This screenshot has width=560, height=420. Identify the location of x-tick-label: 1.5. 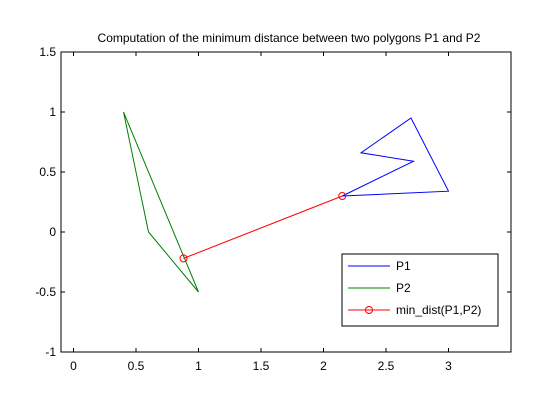
(261, 366).